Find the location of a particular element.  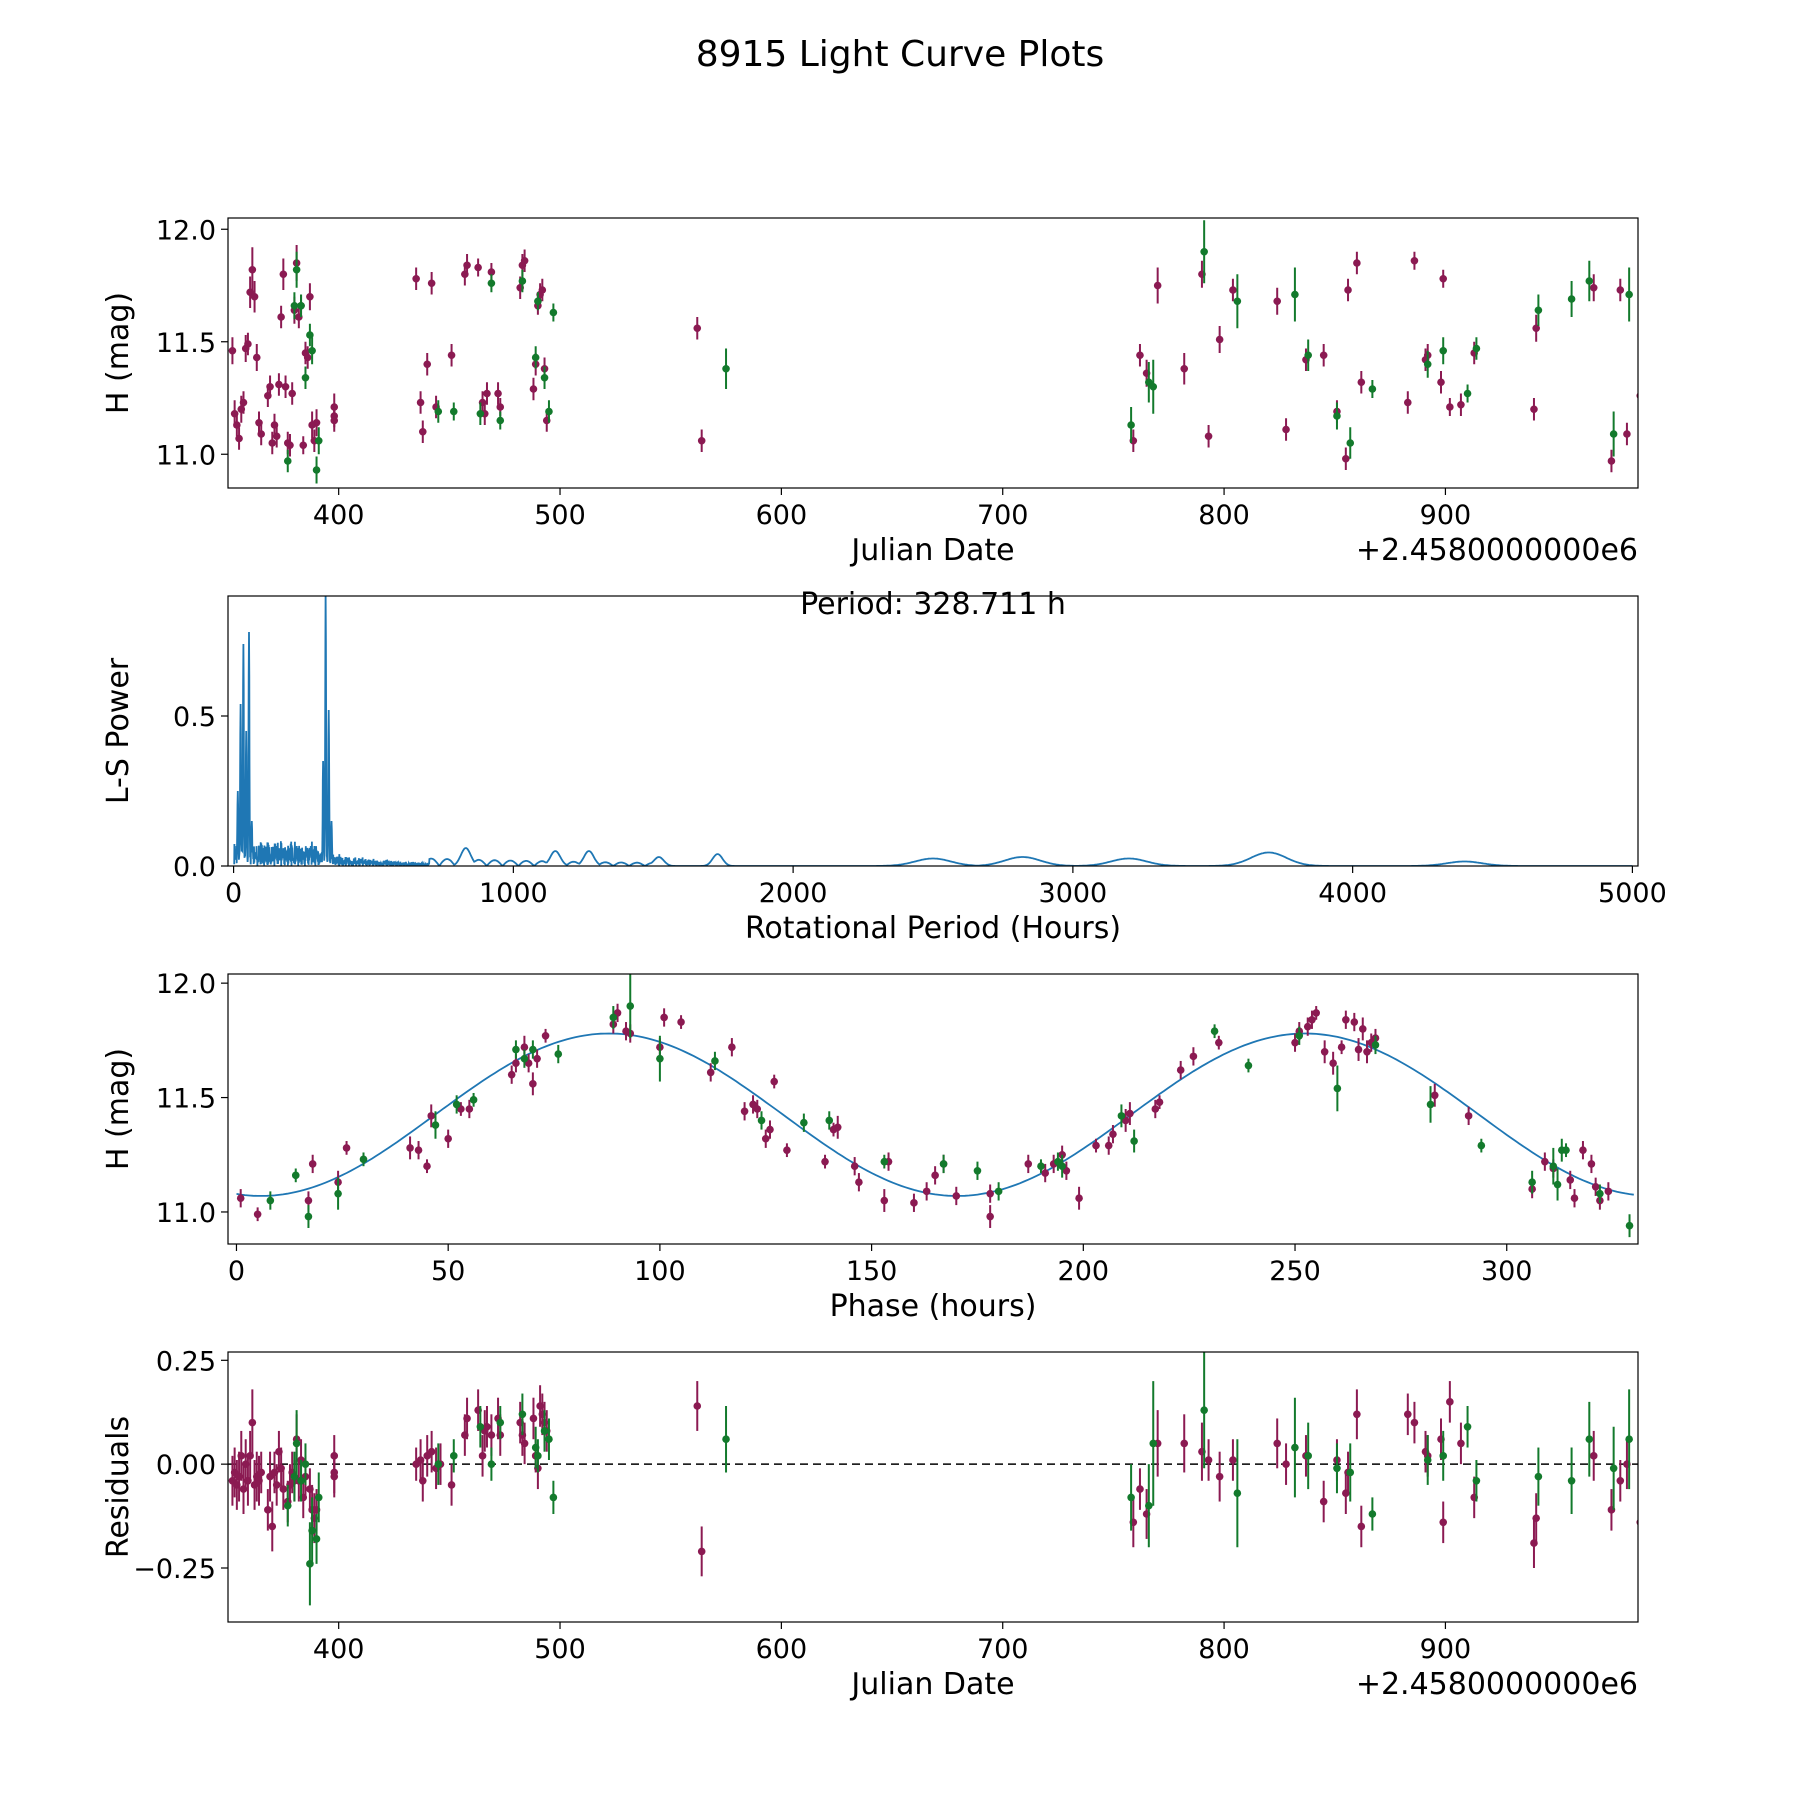

lightcurve-ylabel: H (mag) is located at coordinates (118, 353).